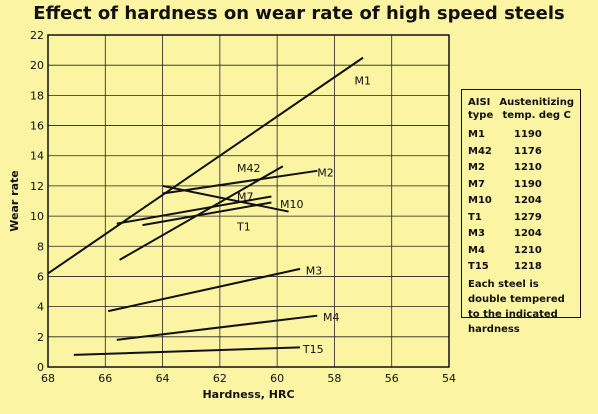 The image size is (598, 414). I want to click on legend-temp: 1176, so click(528, 151).